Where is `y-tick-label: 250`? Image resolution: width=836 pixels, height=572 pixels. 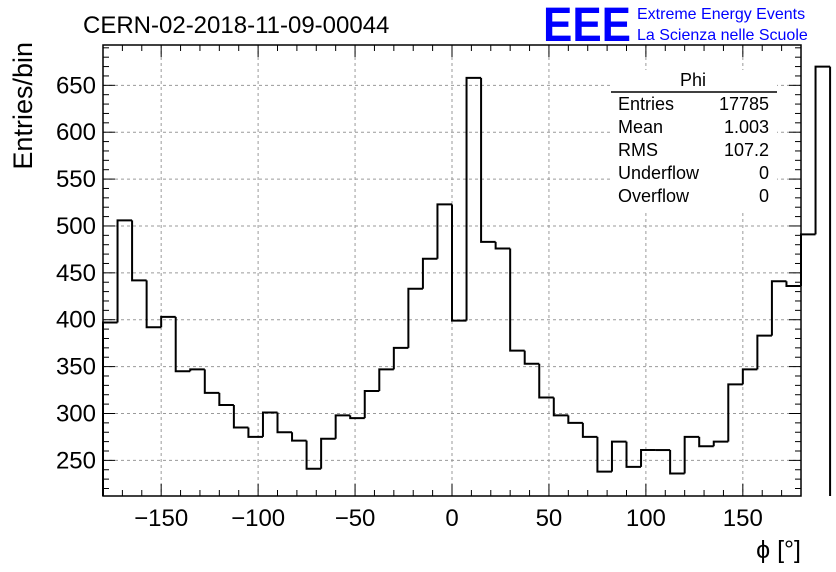 y-tick-label: 250 is located at coordinates (76, 460).